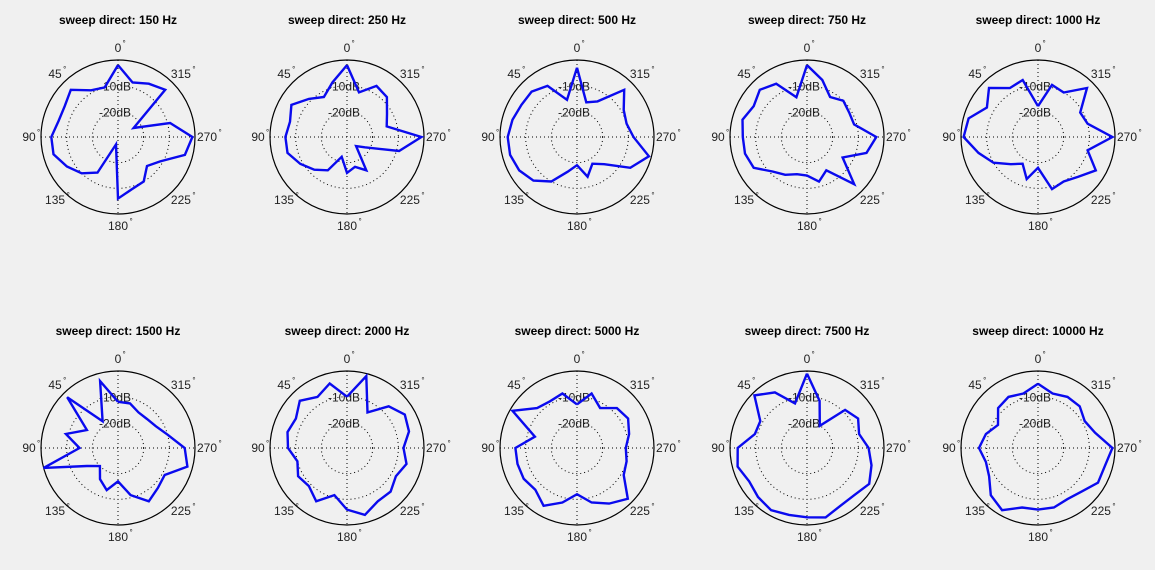 This screenshot has height=570, width=1155. What do you see at coordinates (347, 20) in the screenshot?
I see `subplot-title: sweep direct: 250 Hz` at bounding box center [347, 20].